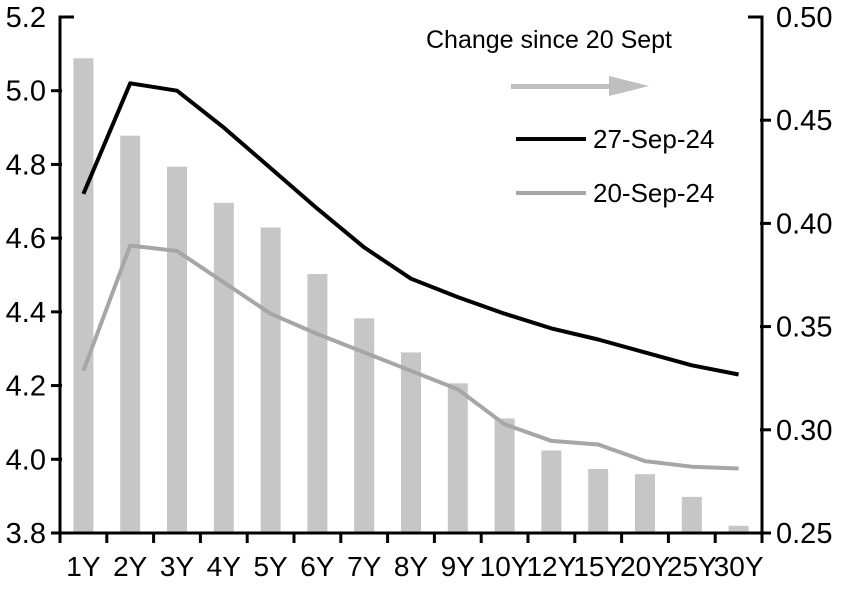 The image size is (852, 589). What do you see at coordinates (26, 165) in the screenshot?
I see `left-axis-tick-label: 4.8` at bounding box center [26, 165].